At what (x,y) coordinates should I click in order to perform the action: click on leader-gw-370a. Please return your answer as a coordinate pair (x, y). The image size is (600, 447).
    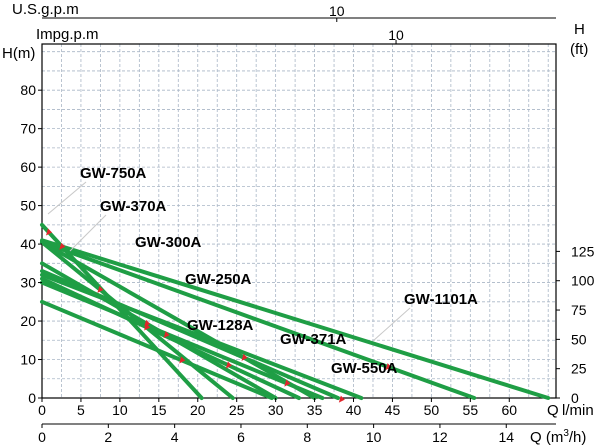
    Looking at the image, I should click on (88, 233).